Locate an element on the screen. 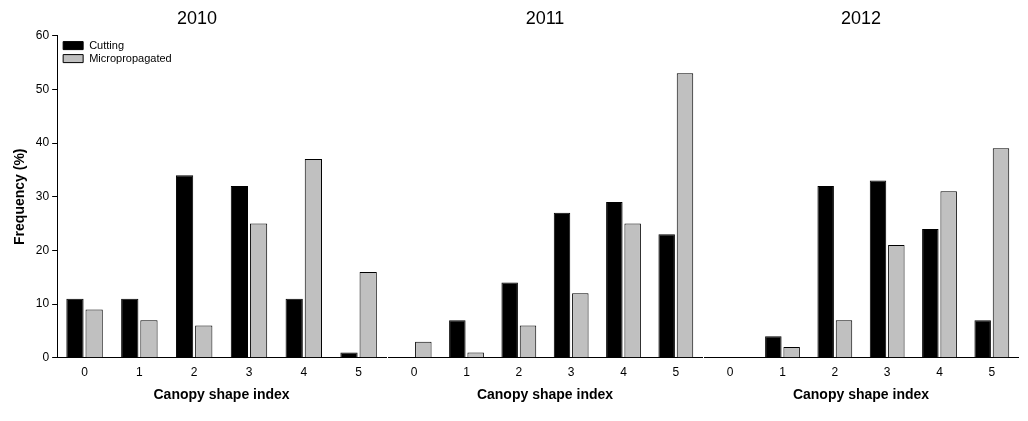 The image size is (1028, 421). y-axis-title: Frequency (%) is located at coordinates (19, 196).